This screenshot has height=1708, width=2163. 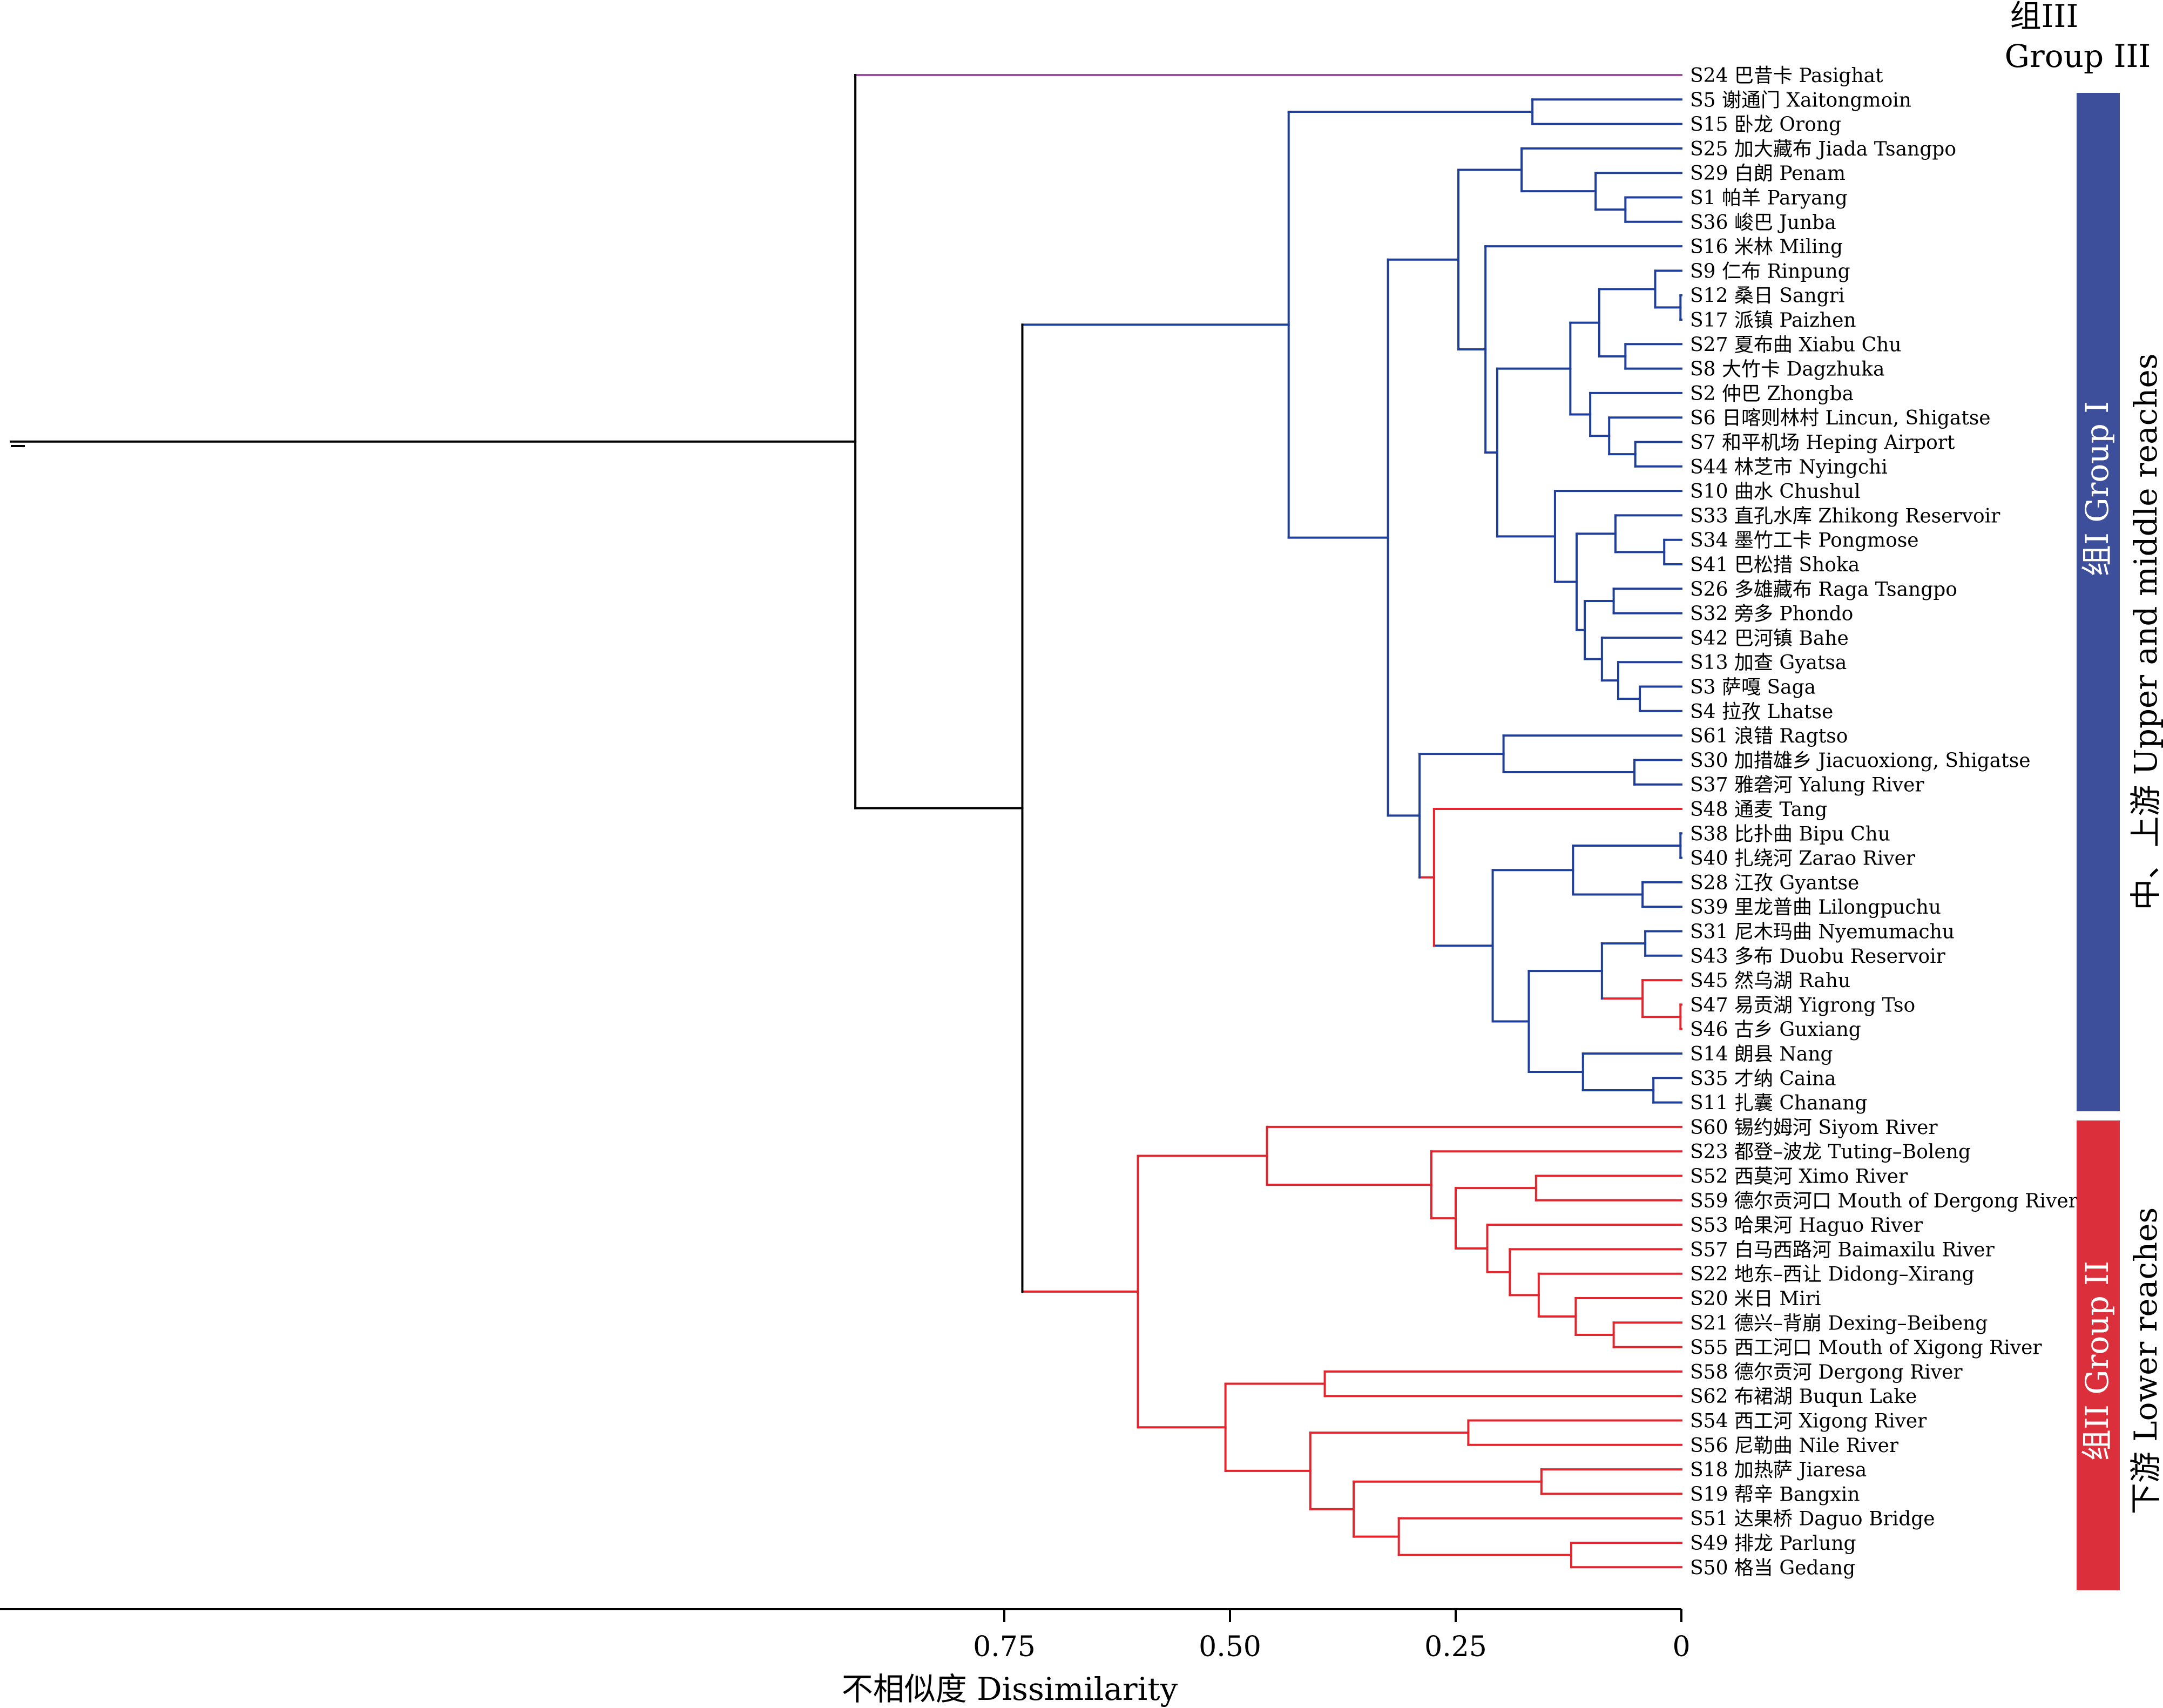 I want to click on leaf-label: S57 白马西路河 Baimaxilu River, so click(x=1842, y=1250).